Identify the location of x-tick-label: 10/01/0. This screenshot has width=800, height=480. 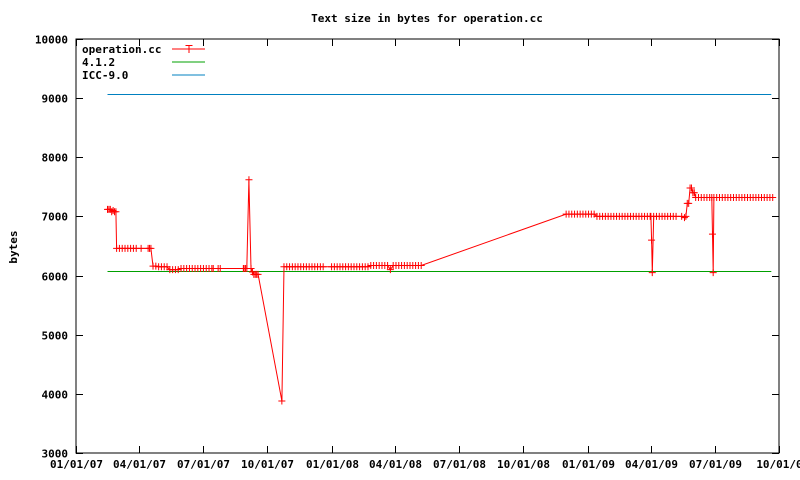
(778, 464).